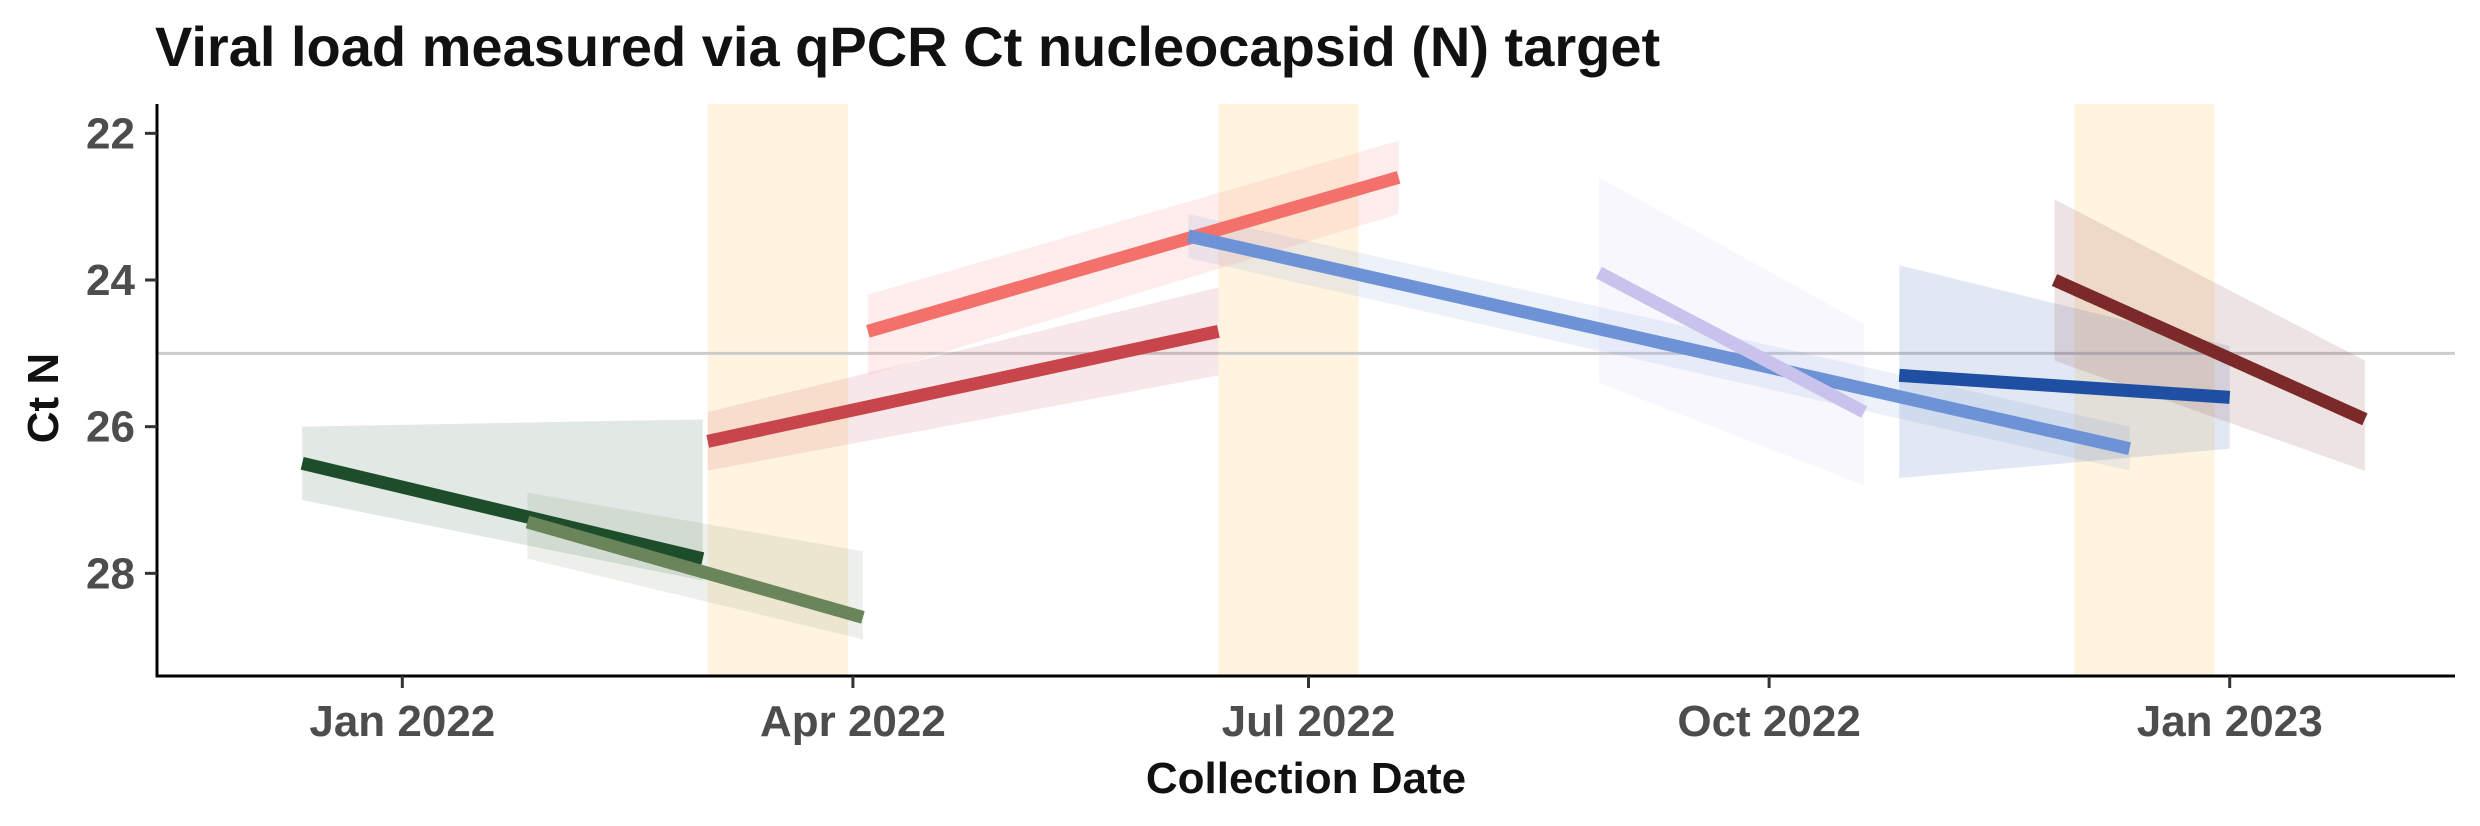  I want to click on y-tick-label: 28, so click(110, 573).